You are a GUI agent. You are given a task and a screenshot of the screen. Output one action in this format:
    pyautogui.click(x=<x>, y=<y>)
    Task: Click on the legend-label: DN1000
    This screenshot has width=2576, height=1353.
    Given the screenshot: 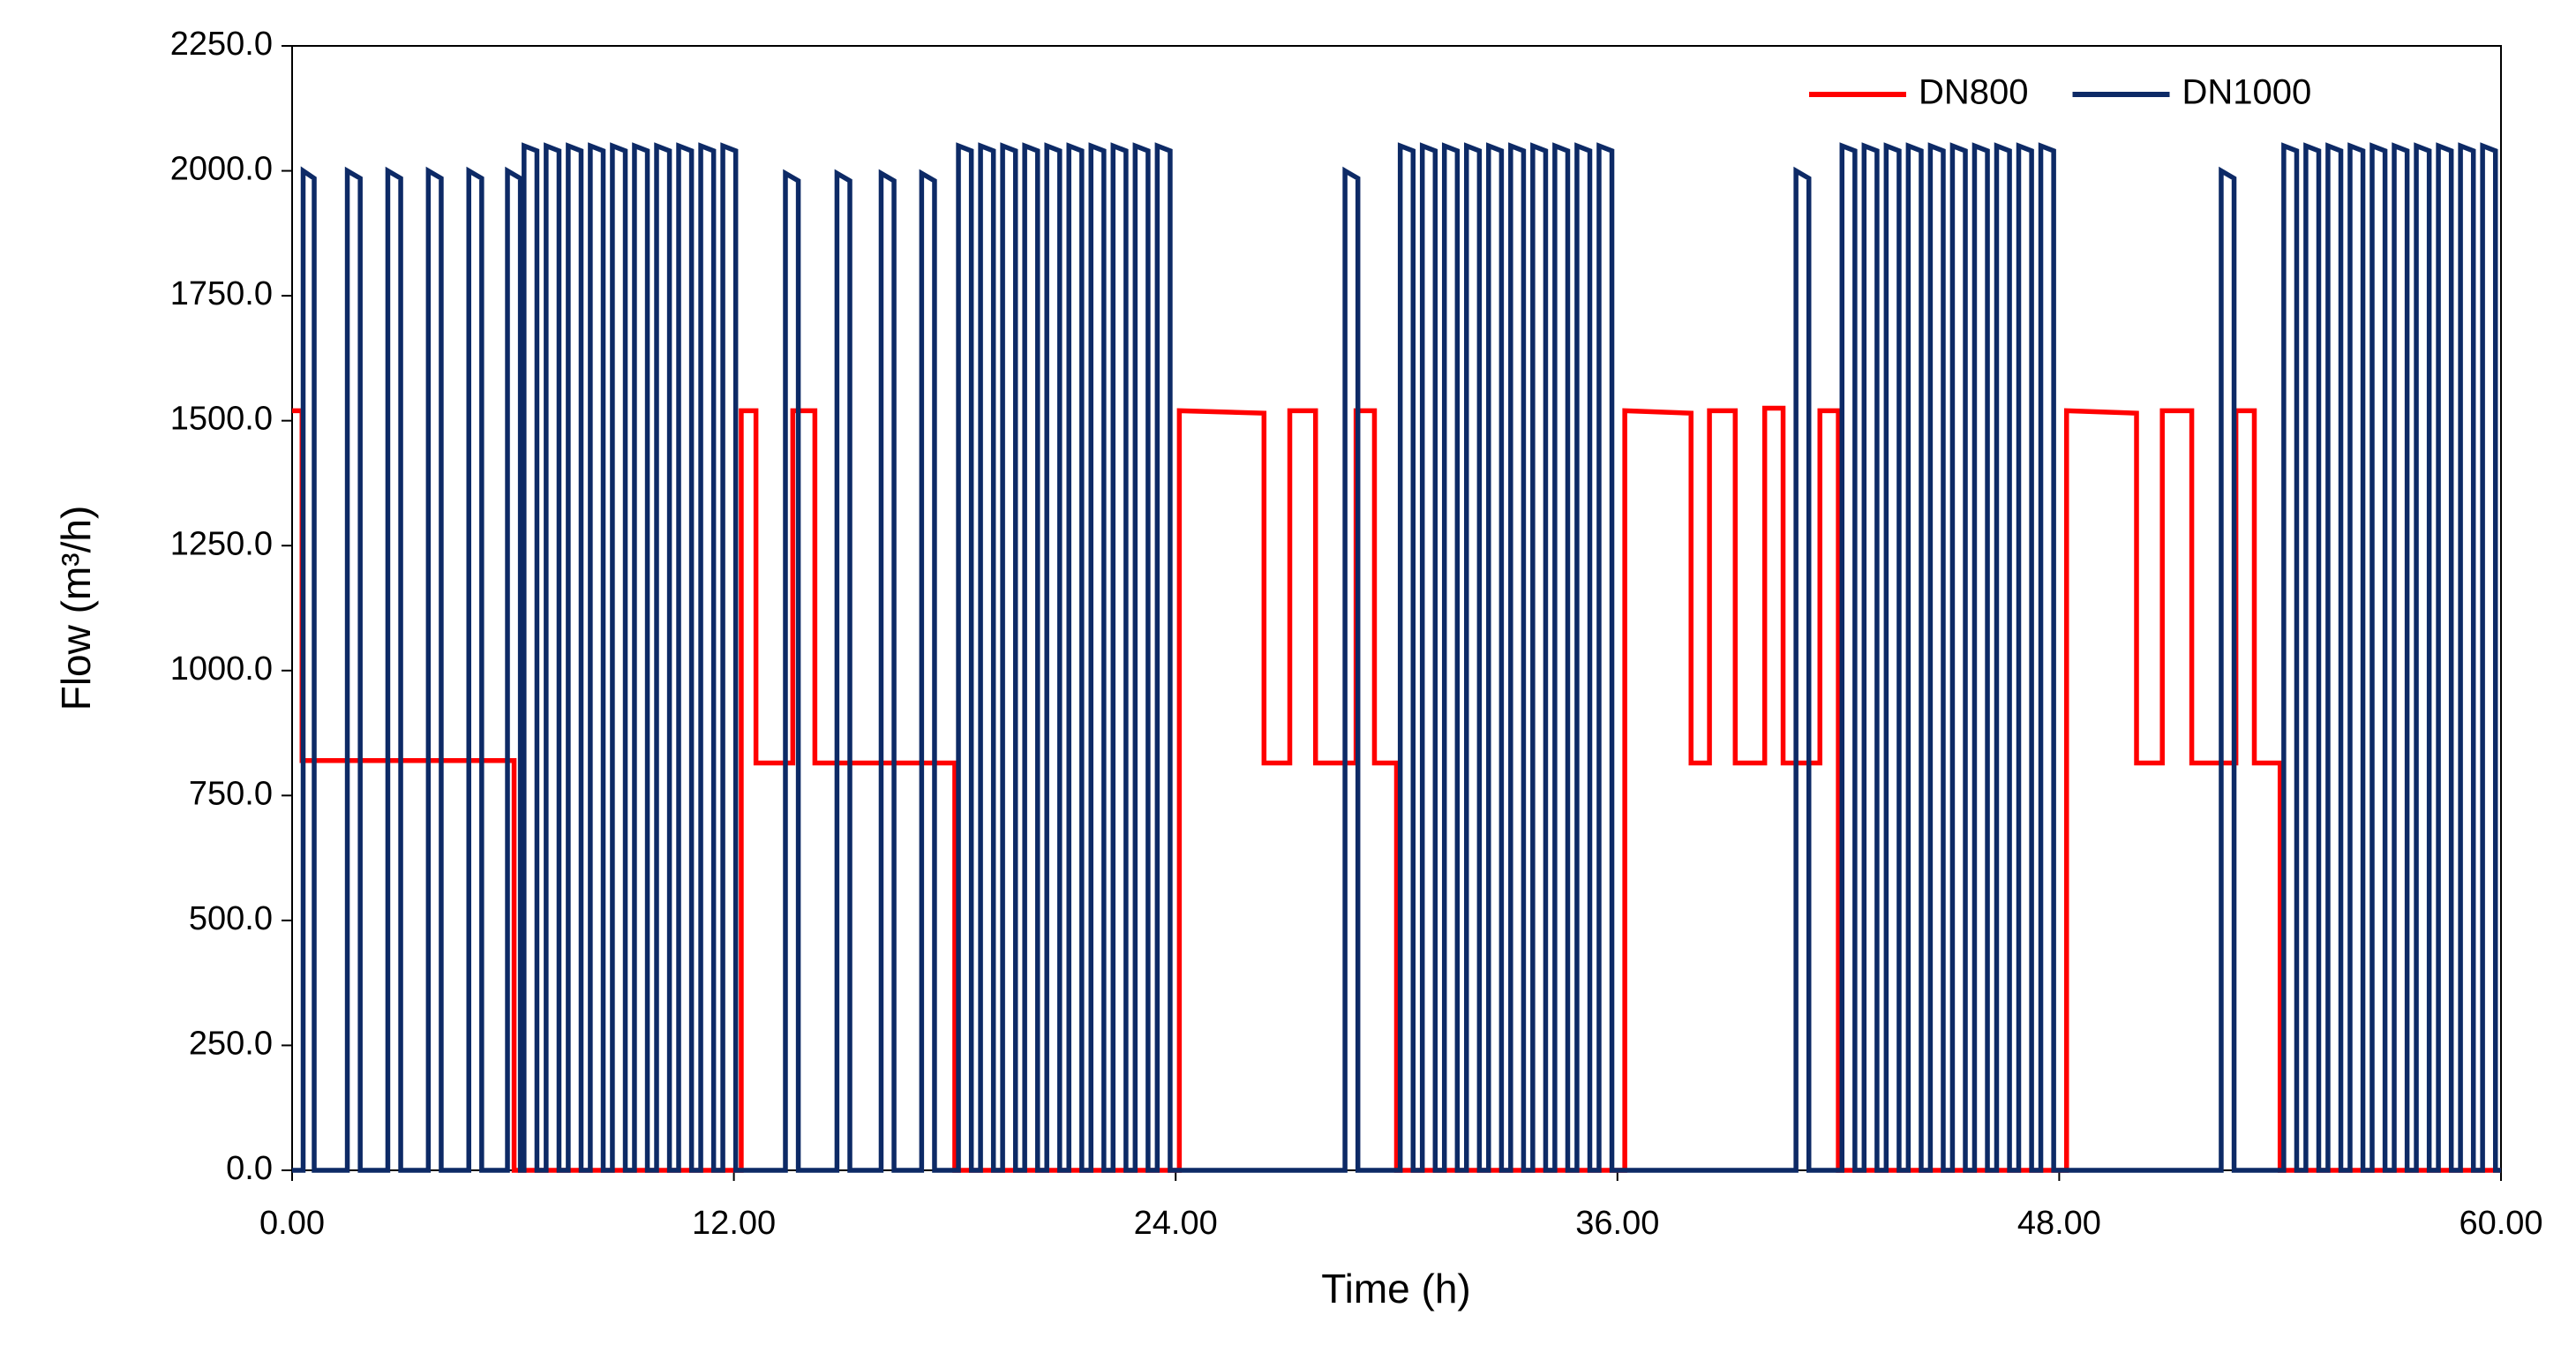 What is the action you would take?
    pyautogui.click(x=2247, y=92)
    